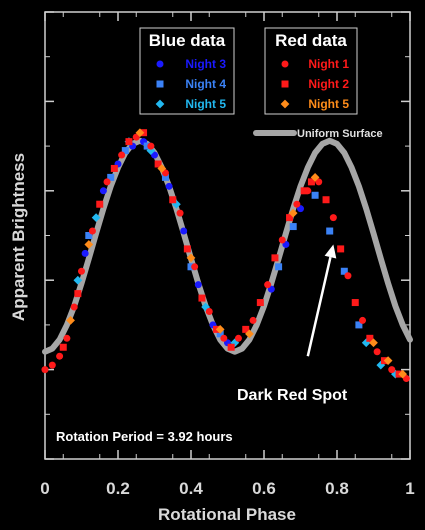  I want to click on x-tick-label: 0.4, so click(191, 488).